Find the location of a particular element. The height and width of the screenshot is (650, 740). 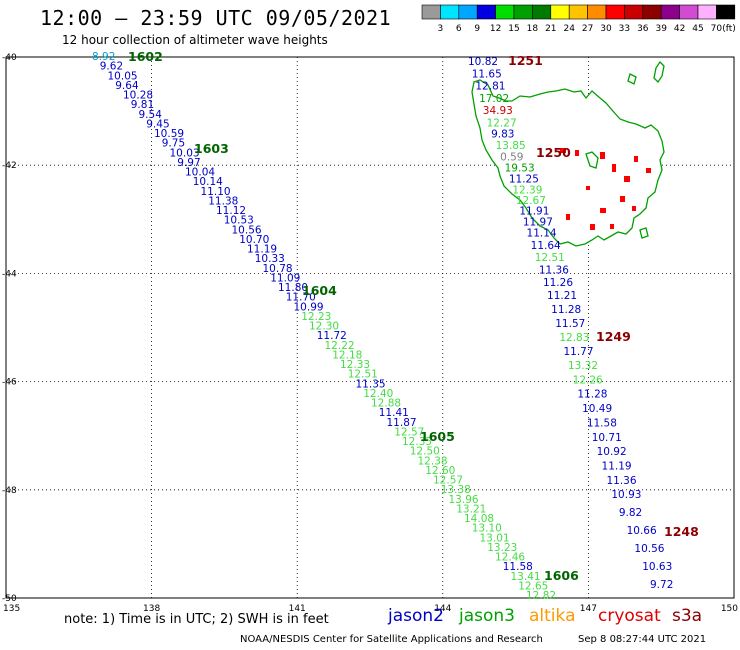

wave-height-value: 11.72 is located at coordinates (332, 336).